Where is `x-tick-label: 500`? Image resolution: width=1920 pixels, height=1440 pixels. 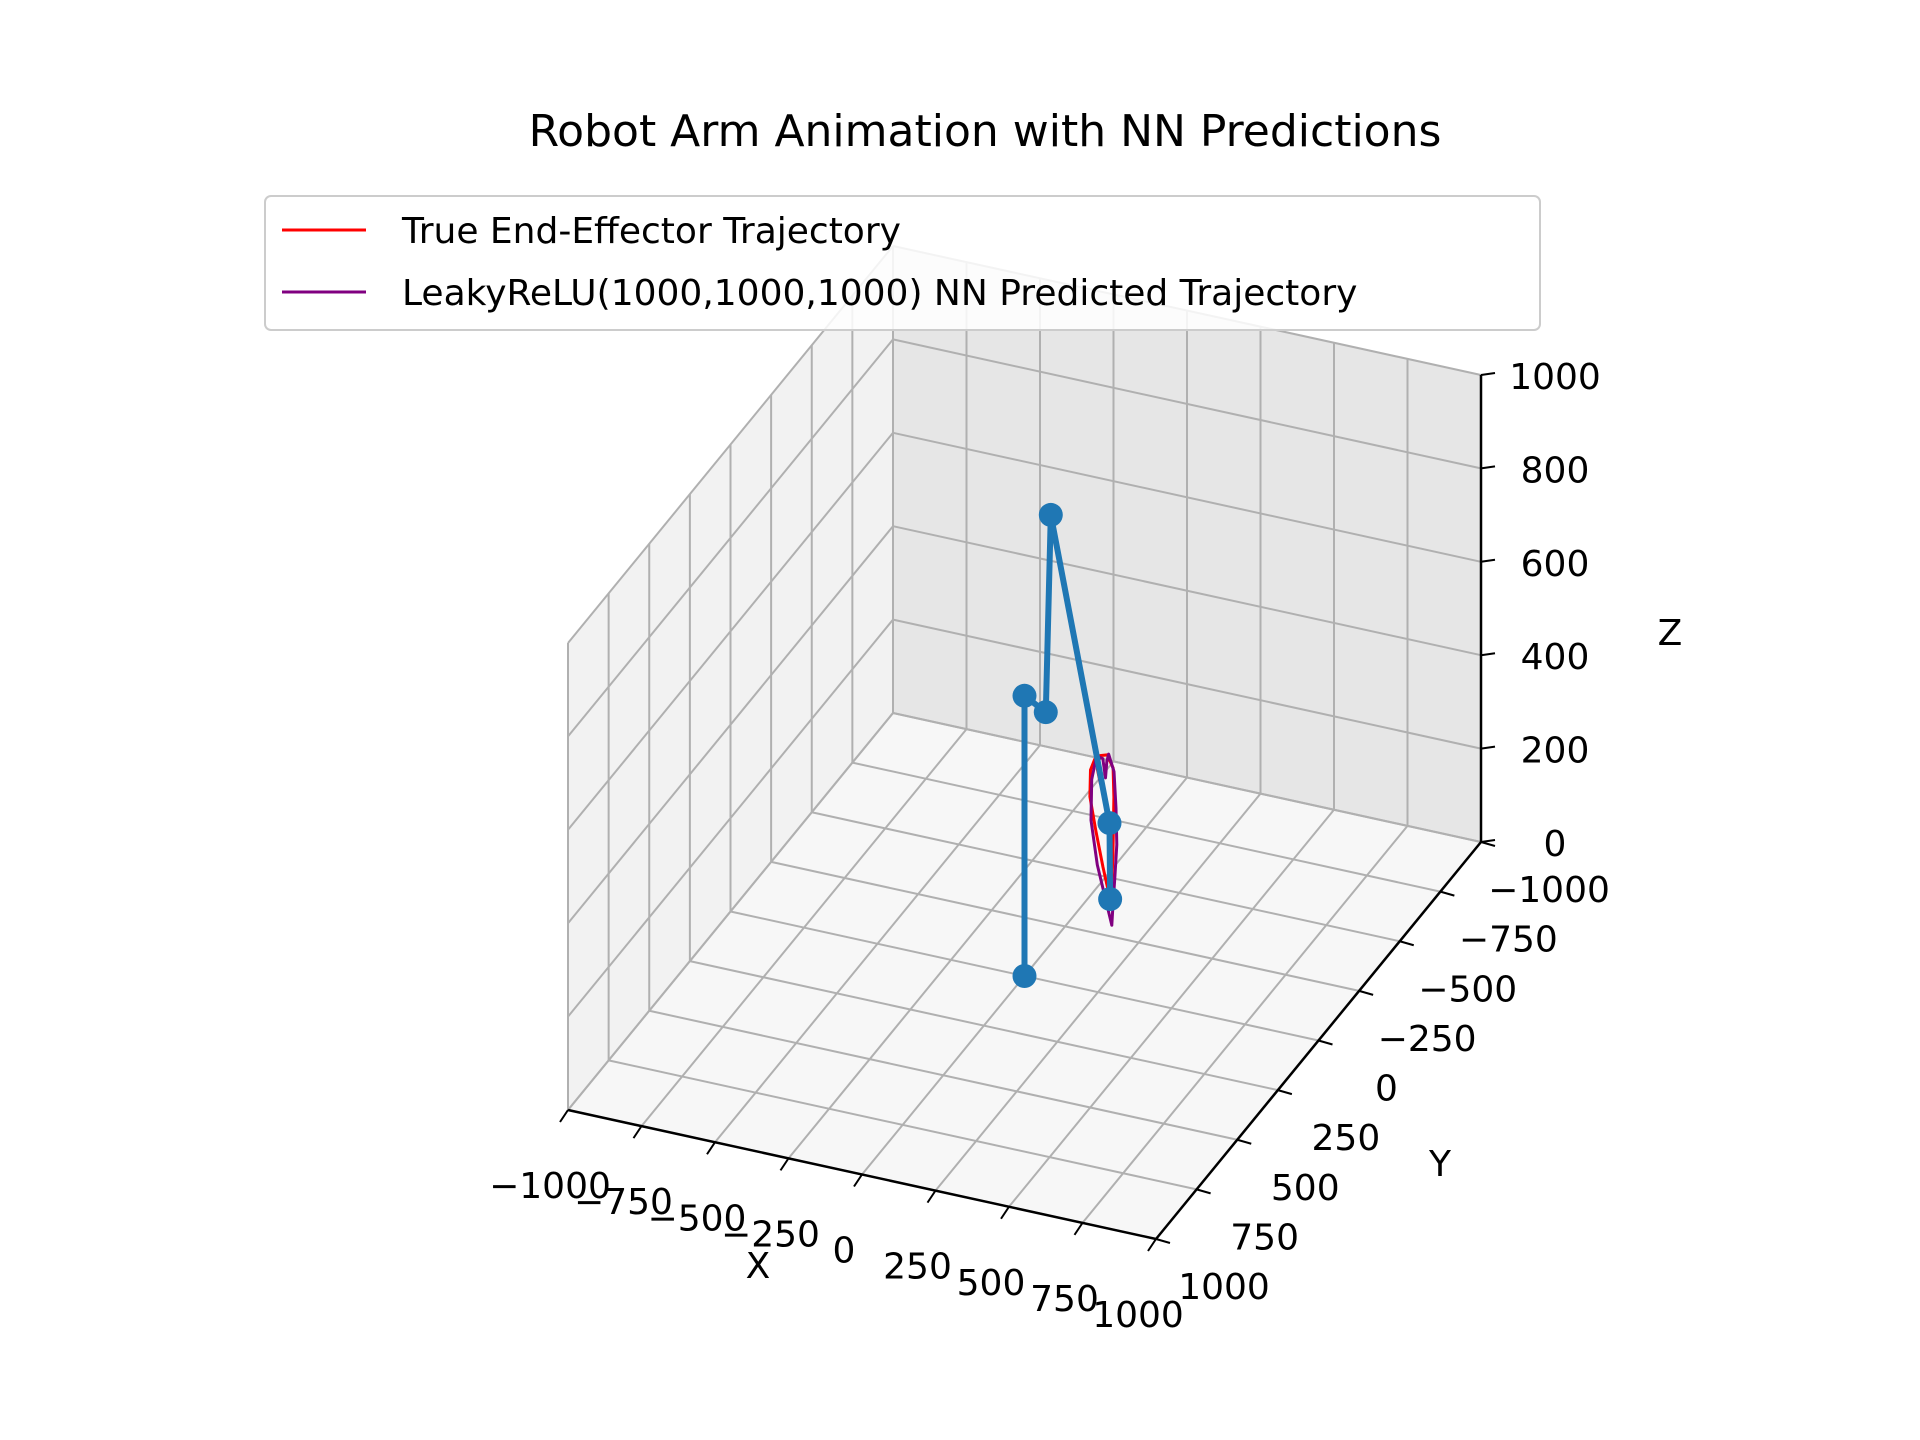 x-tick-label: 500 is located at coordinates (991, 1283).